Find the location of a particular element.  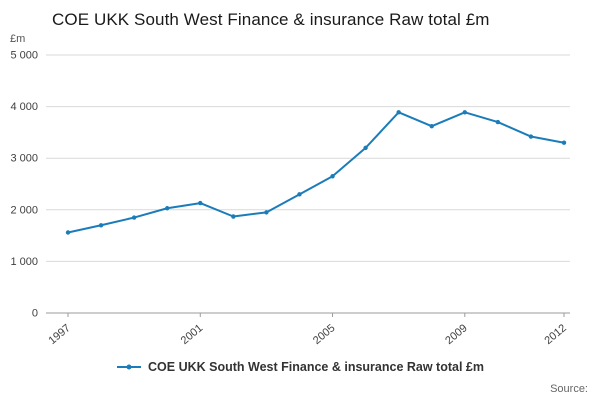

x-tick-label: 2009 is located at coordinates (456, 334).